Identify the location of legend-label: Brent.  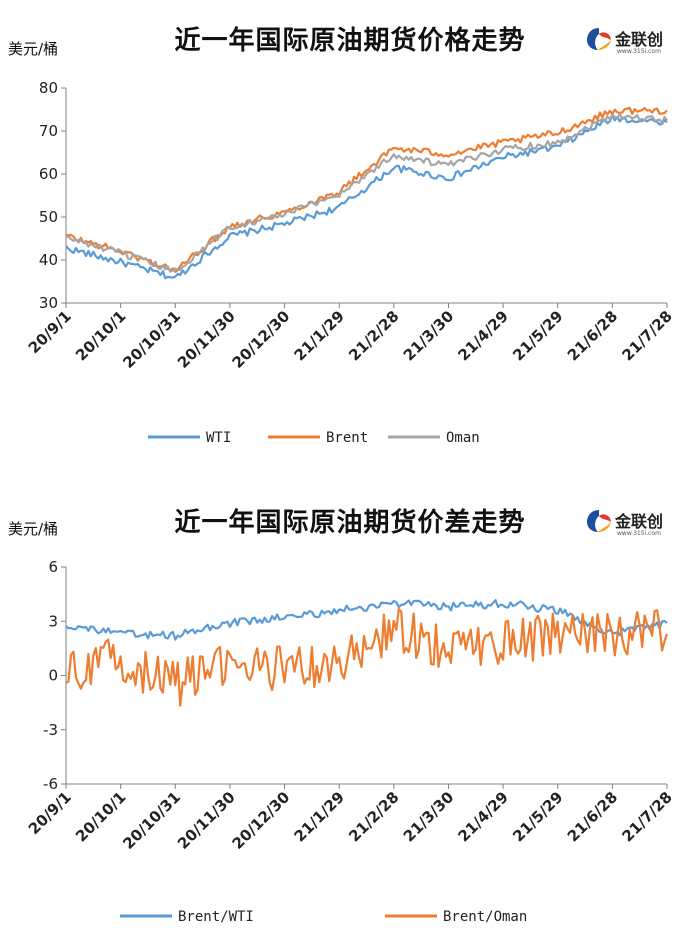
(347, 438).